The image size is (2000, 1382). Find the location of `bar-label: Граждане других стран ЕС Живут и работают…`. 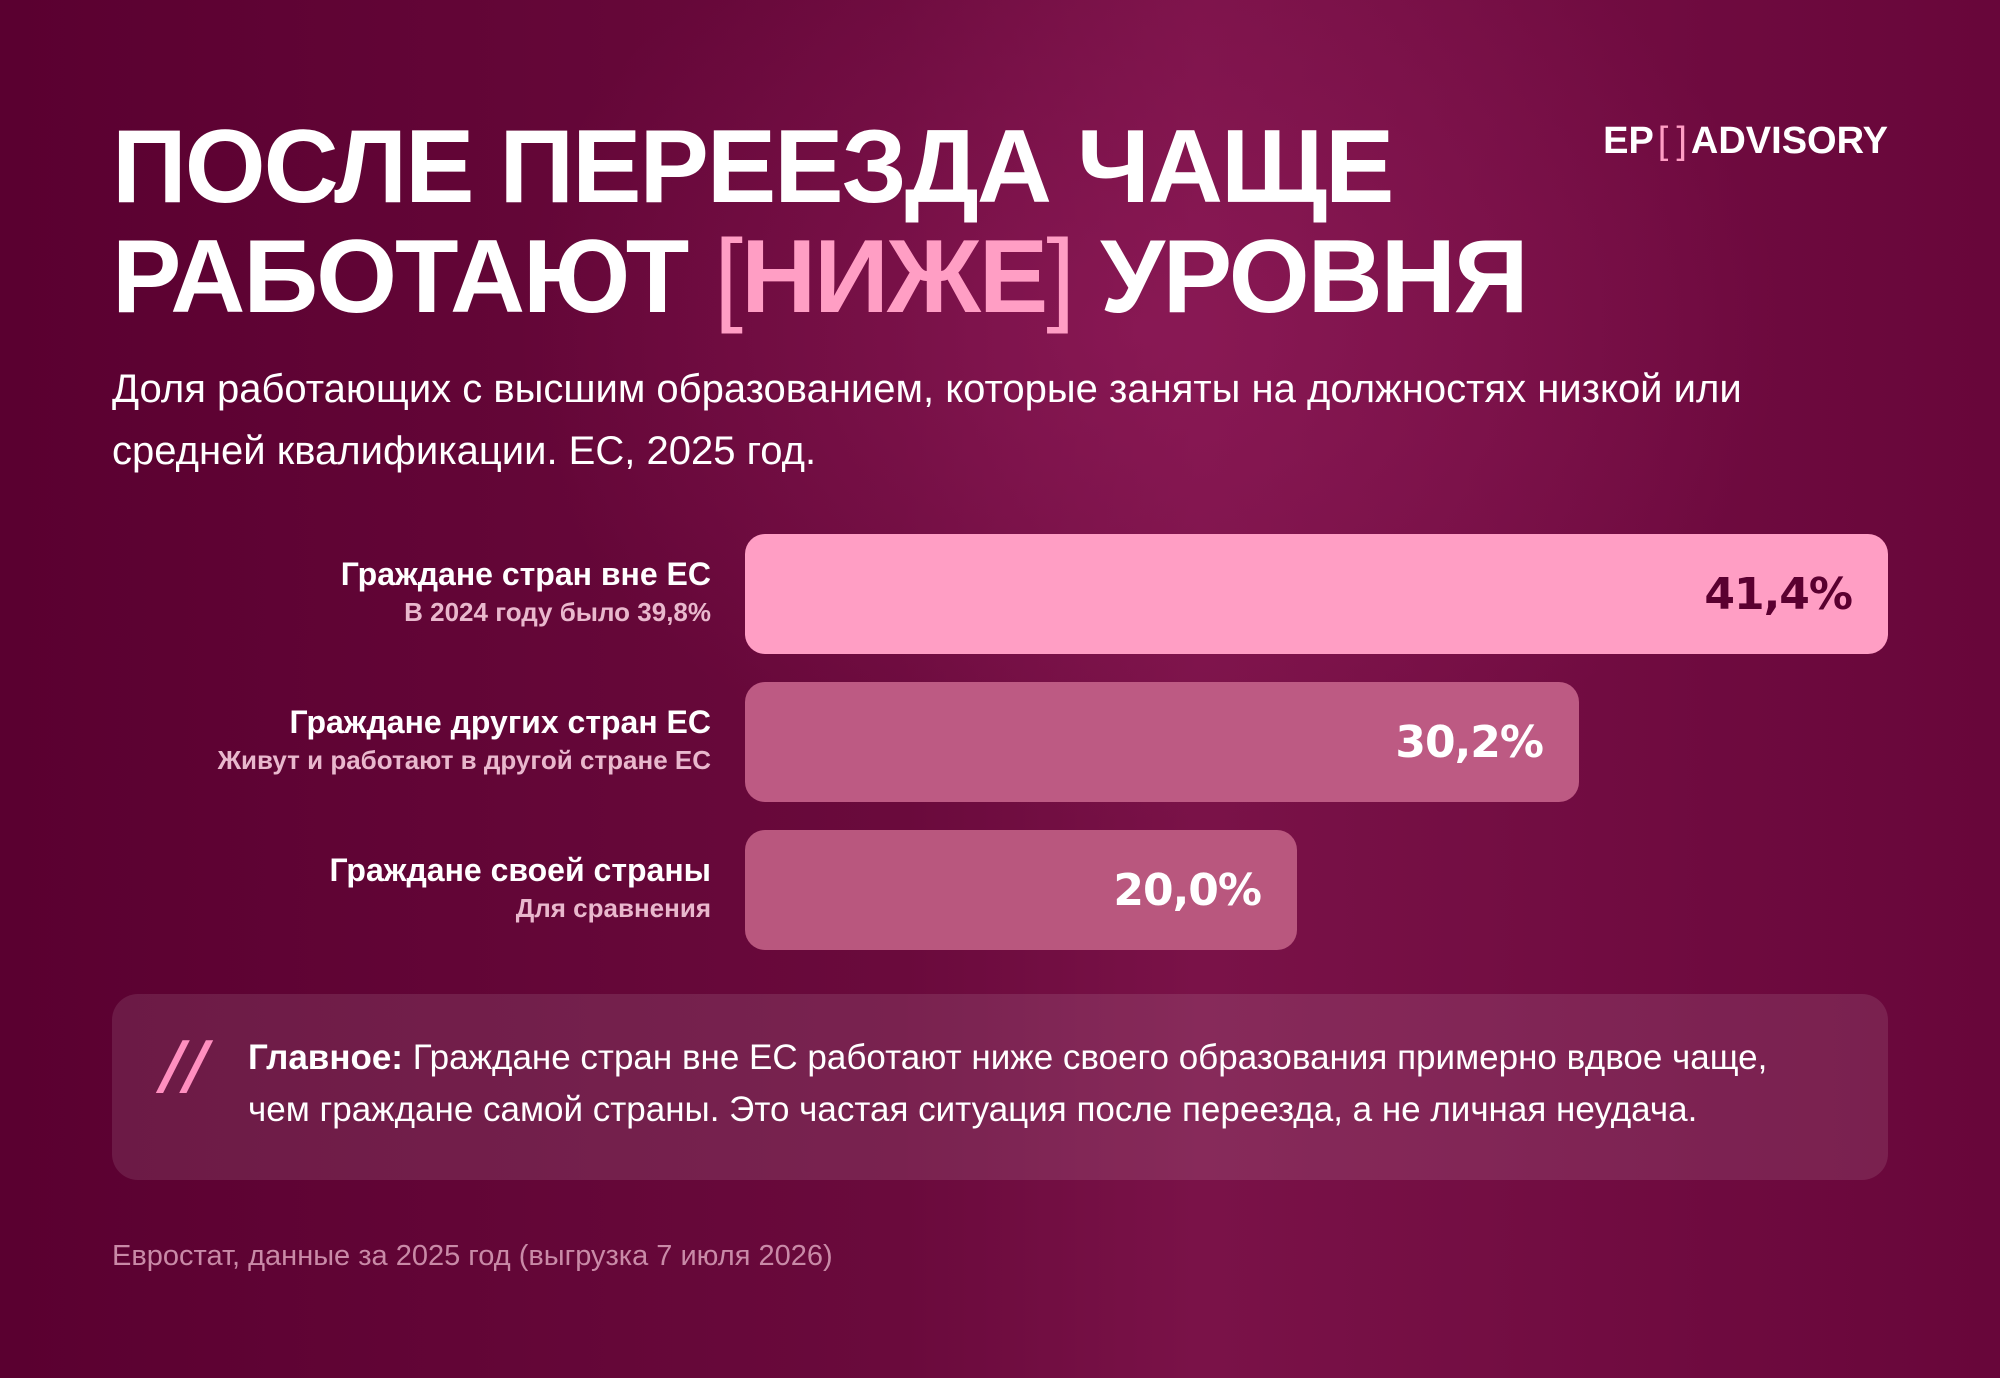

bar-label: Граждане других стран ЕС Живут и работают… is located at coordinates (411, 740).